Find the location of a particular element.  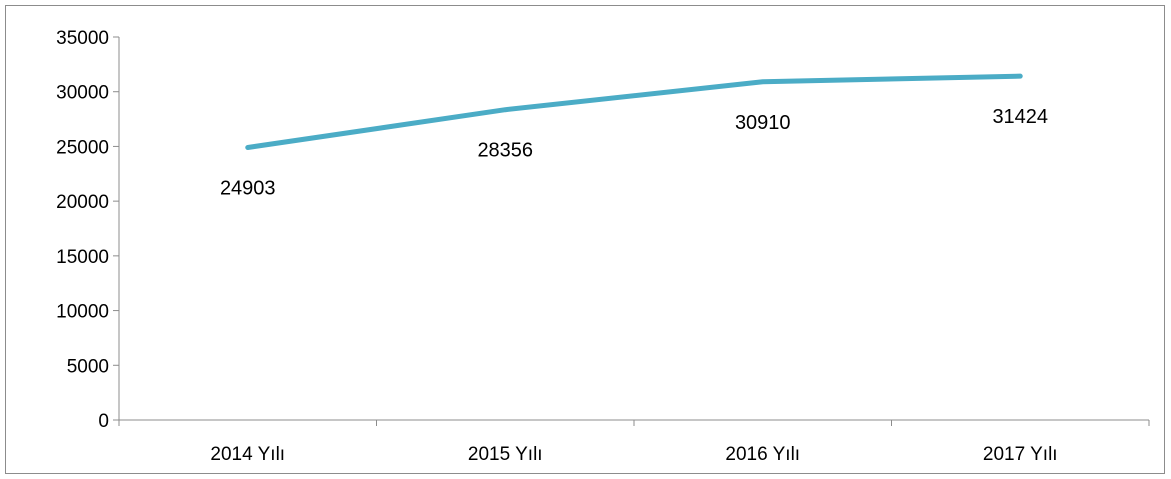

y-tick-label: 30000 is located at coordinates (82, 93).